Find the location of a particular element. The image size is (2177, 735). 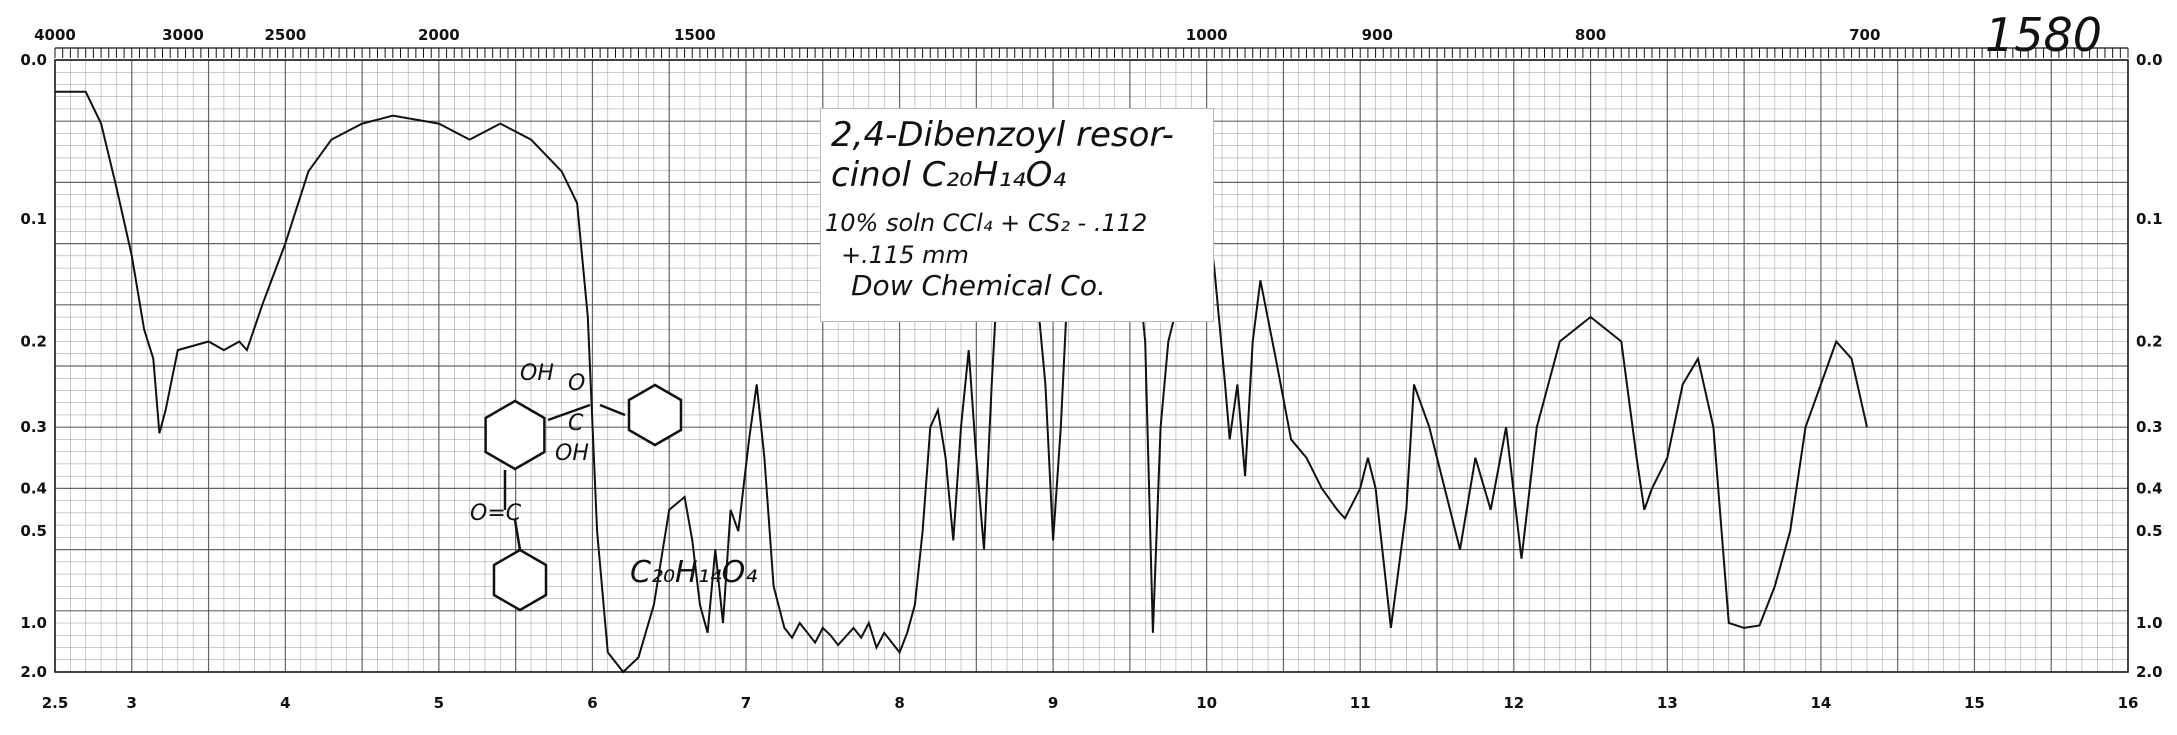

x-bottom-tick-label: 6 is located at coordinates (592, 703).